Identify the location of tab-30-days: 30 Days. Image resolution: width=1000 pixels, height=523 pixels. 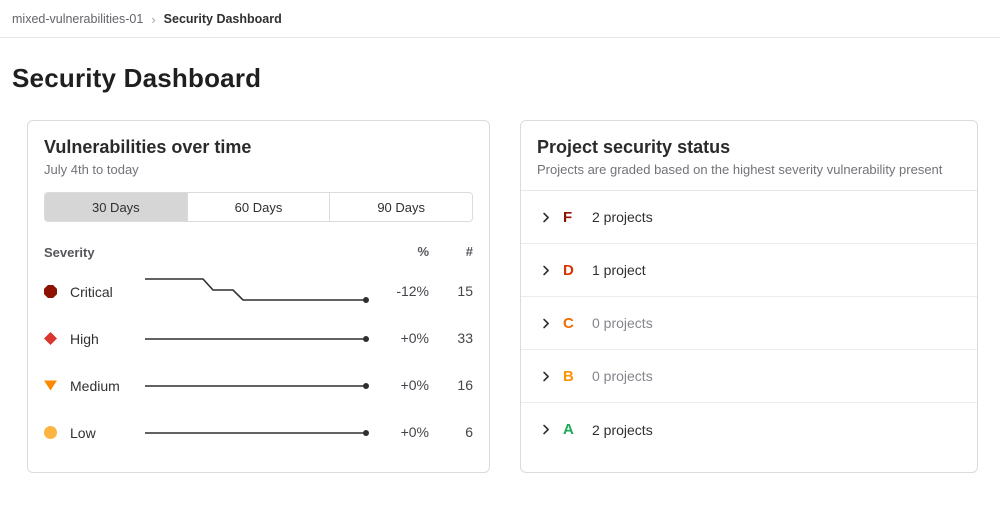
(116, 207).